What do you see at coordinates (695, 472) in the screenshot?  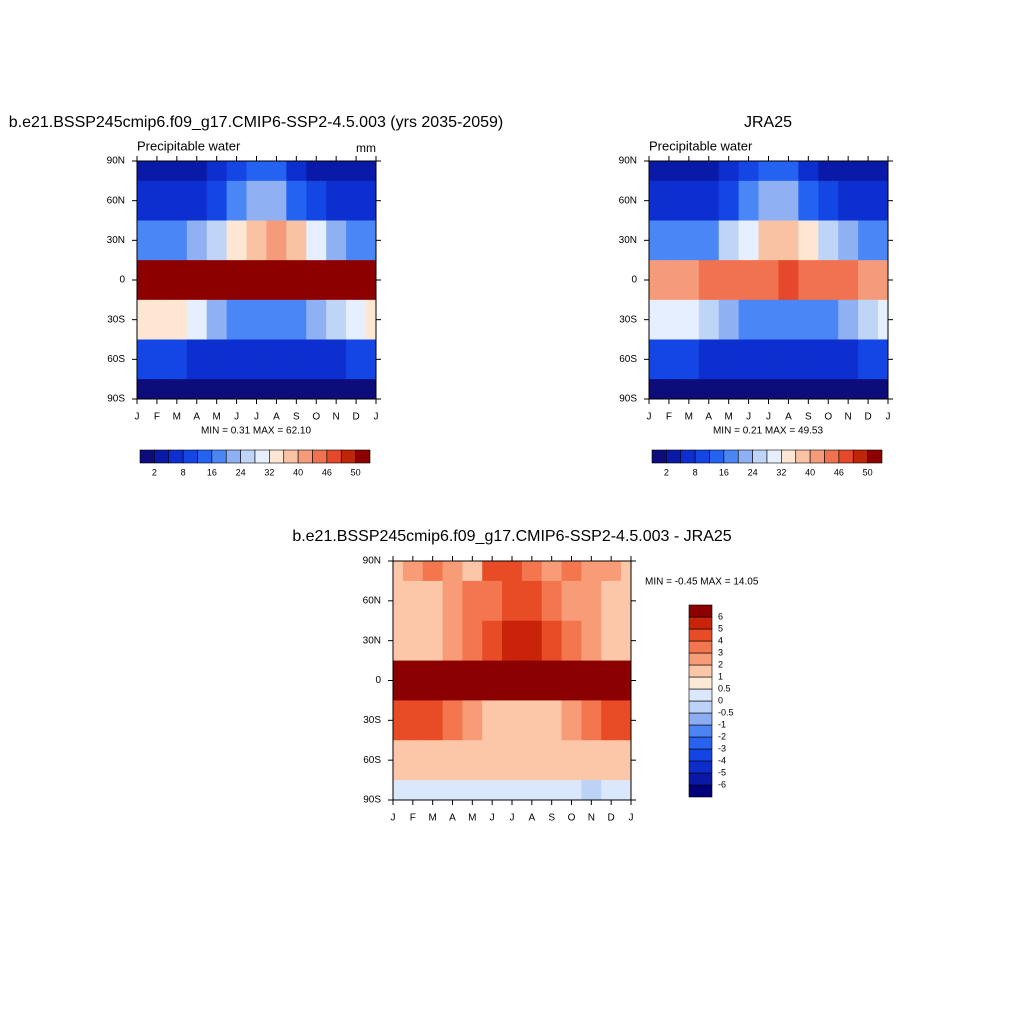 I see `colorbar-label: 8` at bounding box center [695, 472].